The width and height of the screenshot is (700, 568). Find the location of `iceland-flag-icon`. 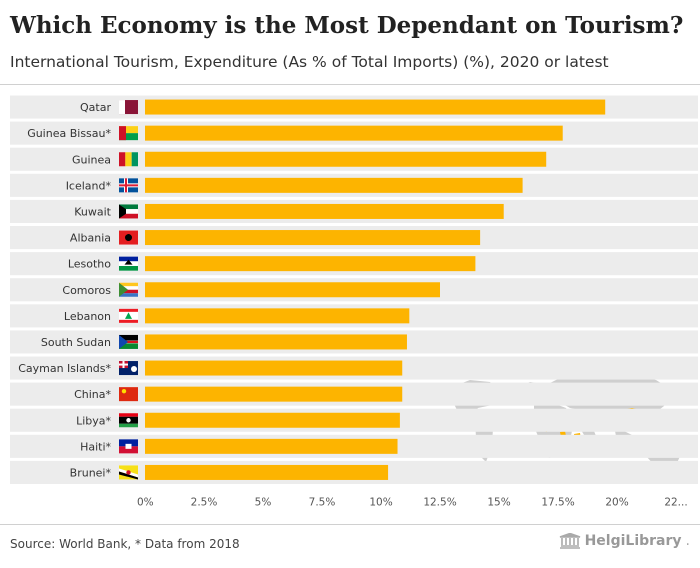

iceland-flag-icon is located at coordinates (128, 185).